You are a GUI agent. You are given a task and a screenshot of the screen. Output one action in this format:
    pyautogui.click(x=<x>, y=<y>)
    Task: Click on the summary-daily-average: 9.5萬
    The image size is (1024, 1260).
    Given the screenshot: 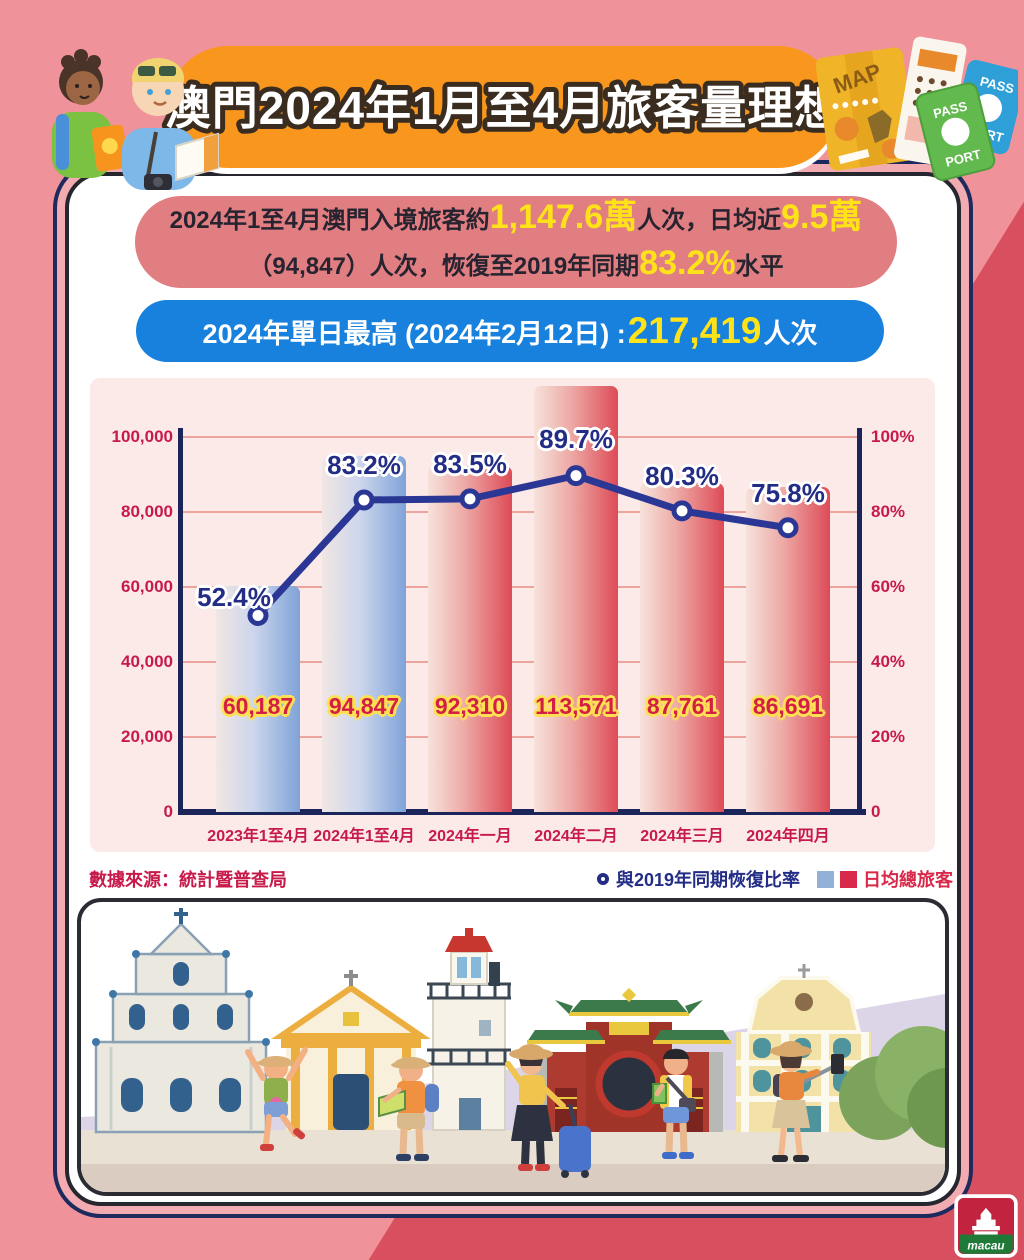 What is the action you would take?
    pyautogui.click(x=822, y=217)
    